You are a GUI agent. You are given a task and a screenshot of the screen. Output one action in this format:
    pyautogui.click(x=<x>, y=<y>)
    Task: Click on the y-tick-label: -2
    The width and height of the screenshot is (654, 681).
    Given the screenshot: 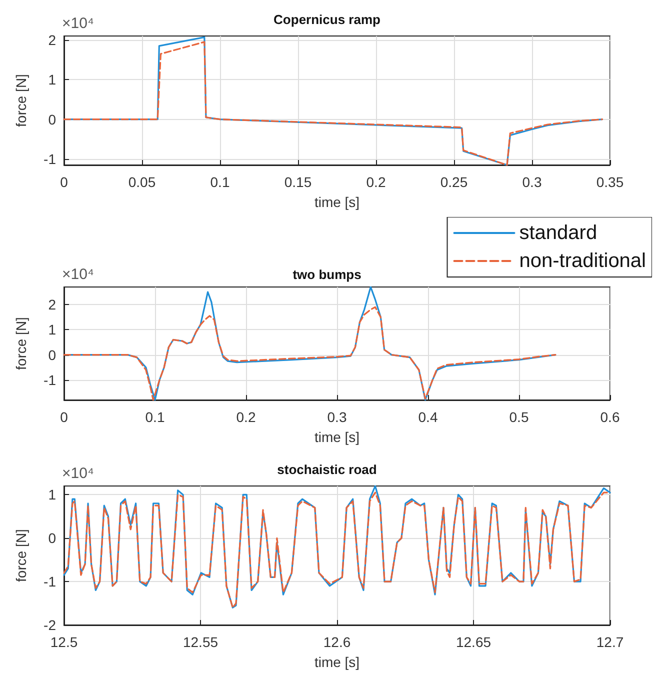 What is the action you would take?
    pyautogui.click(x=50, y=625)
    